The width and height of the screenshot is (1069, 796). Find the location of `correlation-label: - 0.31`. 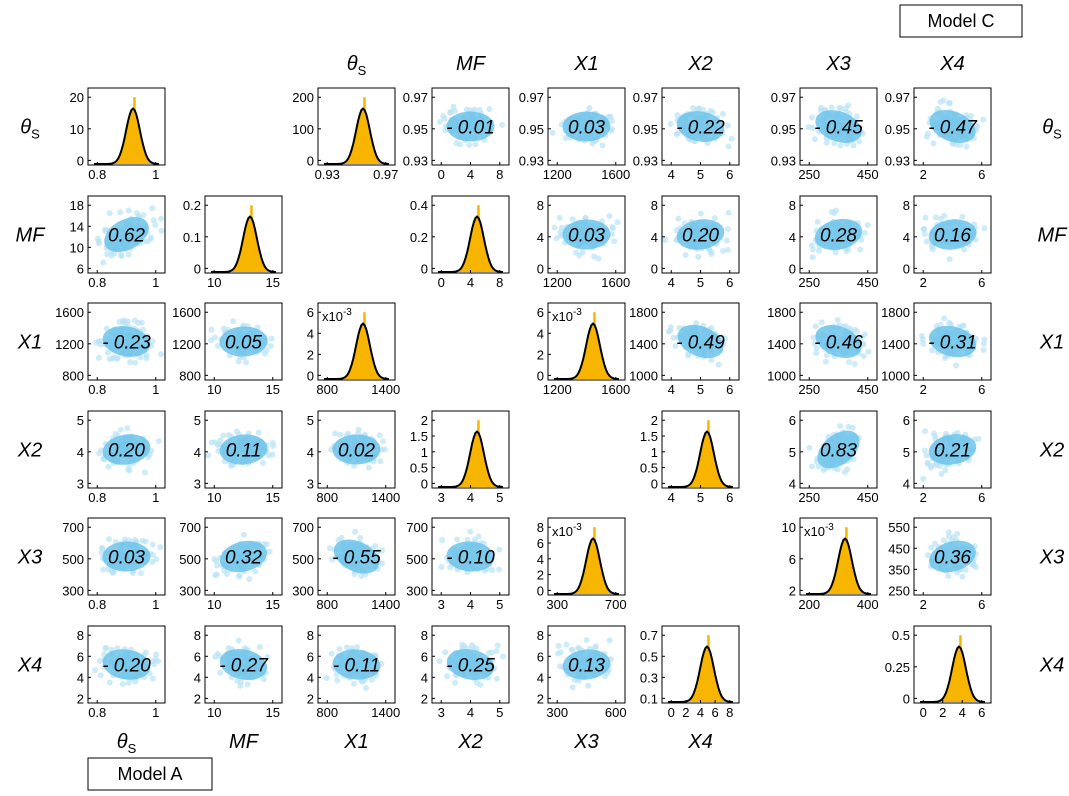

correlation-label: - 0.31 is located at coordinates (952, 343).